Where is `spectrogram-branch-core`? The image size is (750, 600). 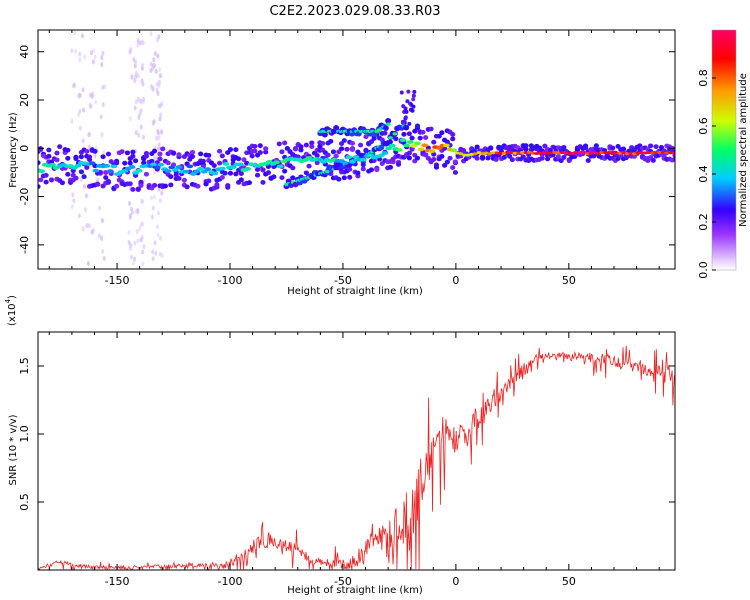
spectrogram-branch-core is located at coordinates (327, 171).